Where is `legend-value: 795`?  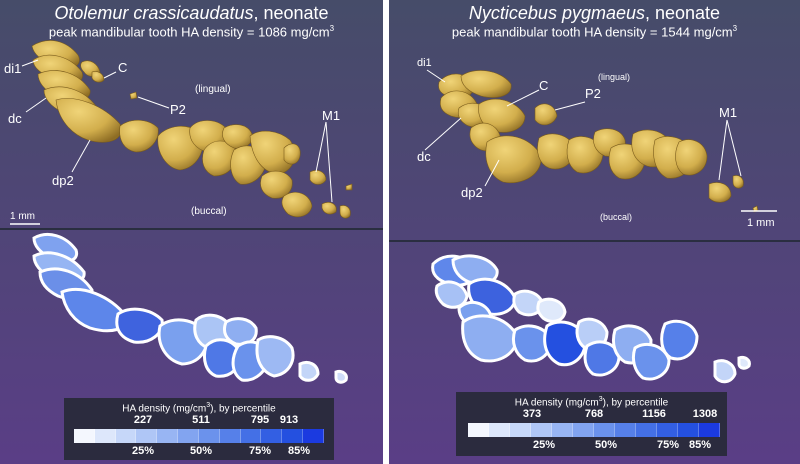
legend-value: 795 is located at coordinates (260, 420).